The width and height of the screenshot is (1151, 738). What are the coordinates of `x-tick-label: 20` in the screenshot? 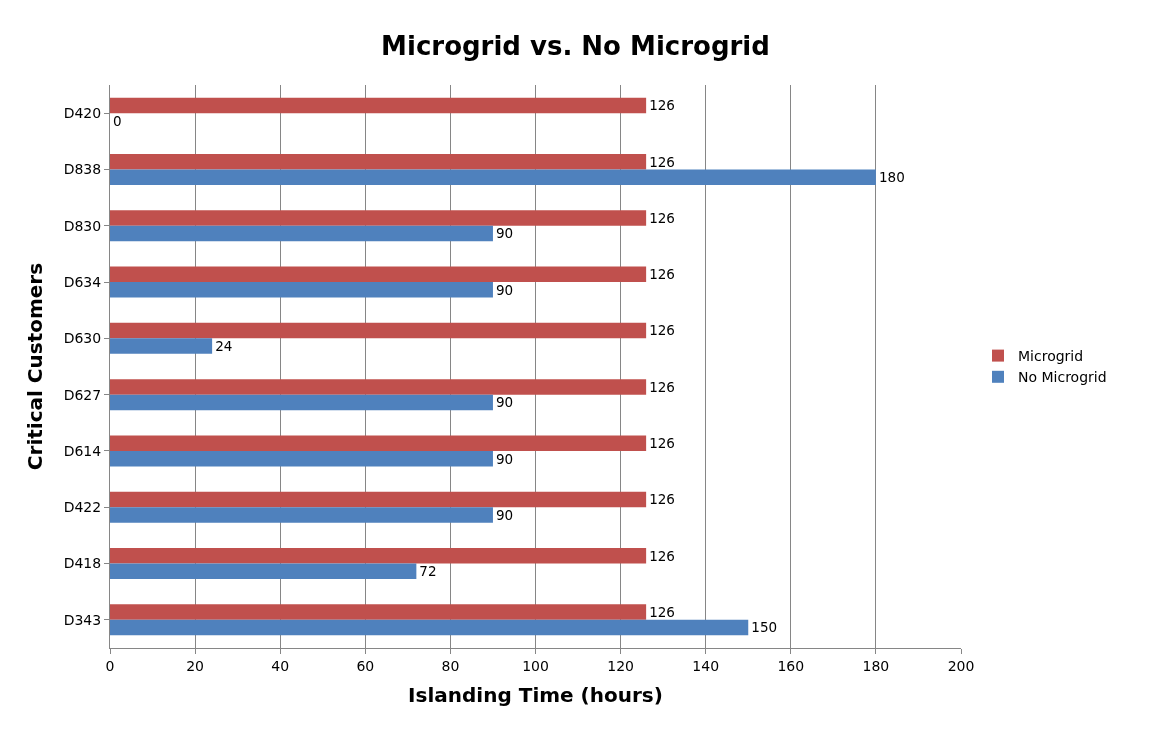 It's located at (195, 665).